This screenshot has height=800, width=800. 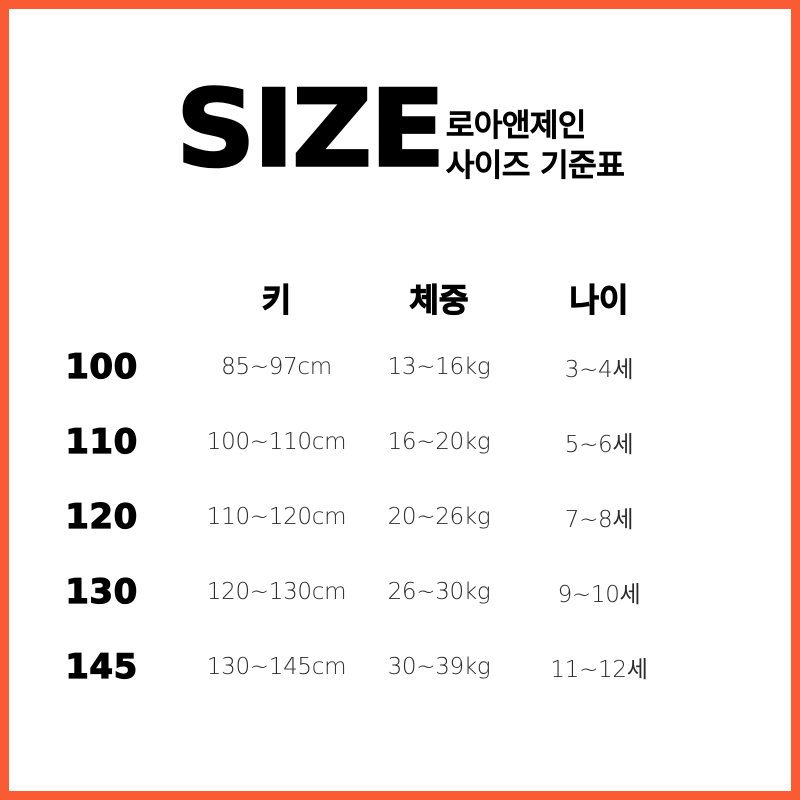 What do you see at coordinates (276, 666) in the screenshot?
I see `cell-height: 130~145cm` at bounding box center [276, 666].